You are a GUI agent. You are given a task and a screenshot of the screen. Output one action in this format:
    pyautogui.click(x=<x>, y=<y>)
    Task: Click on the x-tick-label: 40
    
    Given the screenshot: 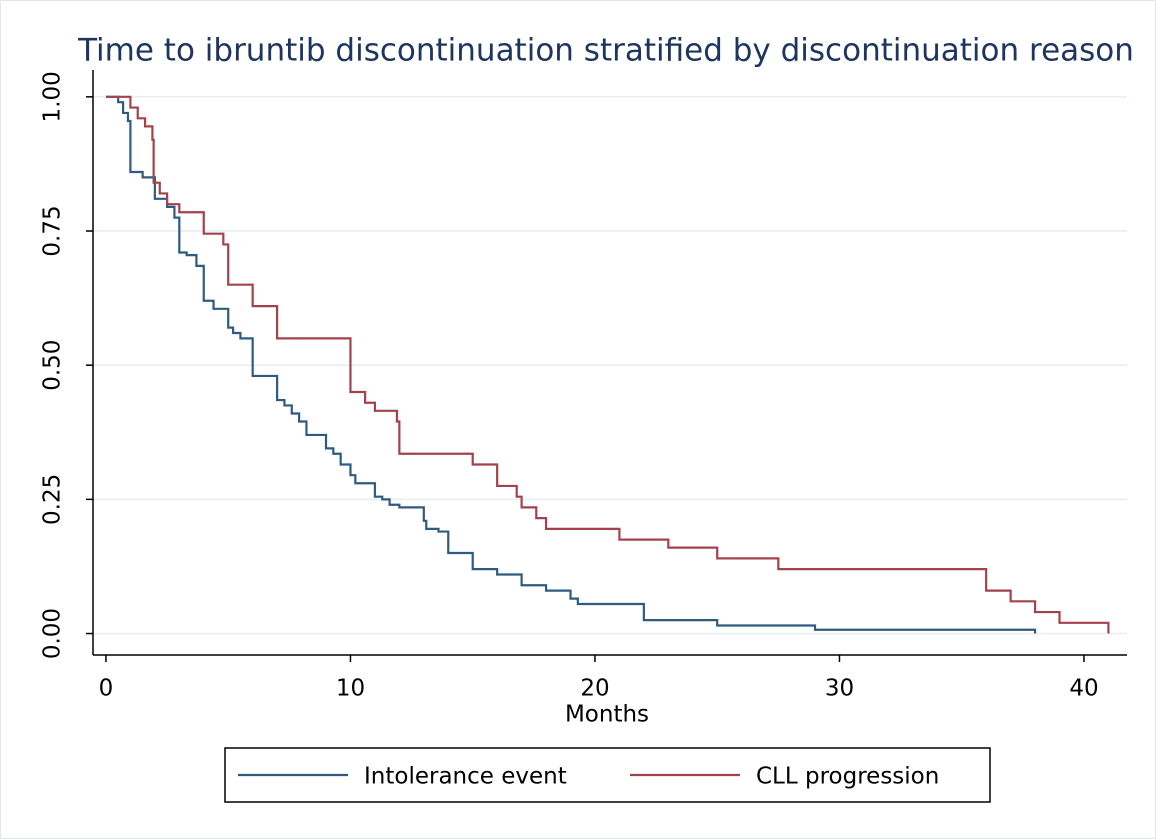 What is the action you would take?
    pyautogui.click(x=1083, y=689)
    